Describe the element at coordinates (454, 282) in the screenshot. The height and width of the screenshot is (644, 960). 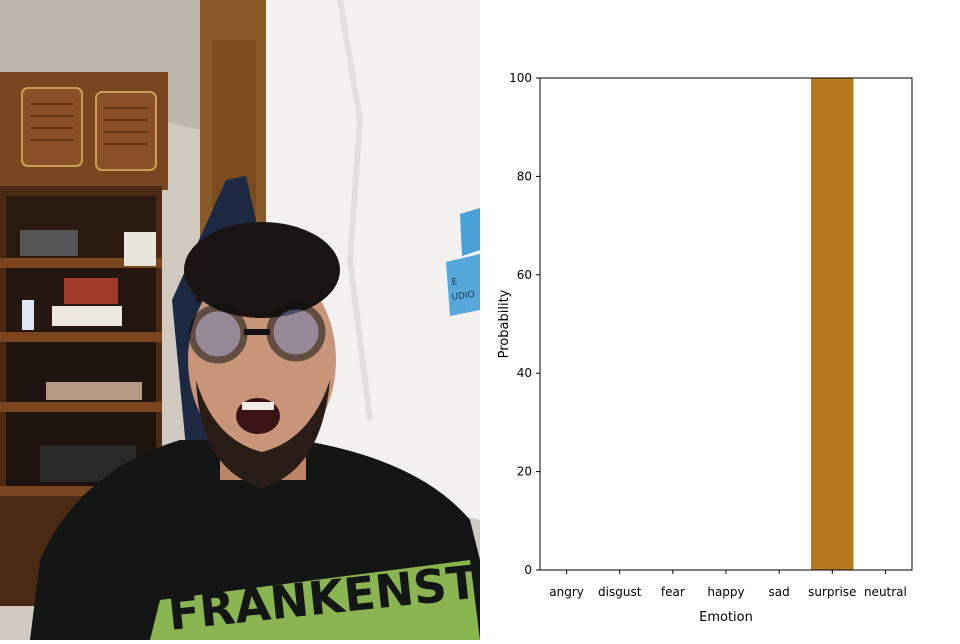
I see `svg-text: E` at that location.